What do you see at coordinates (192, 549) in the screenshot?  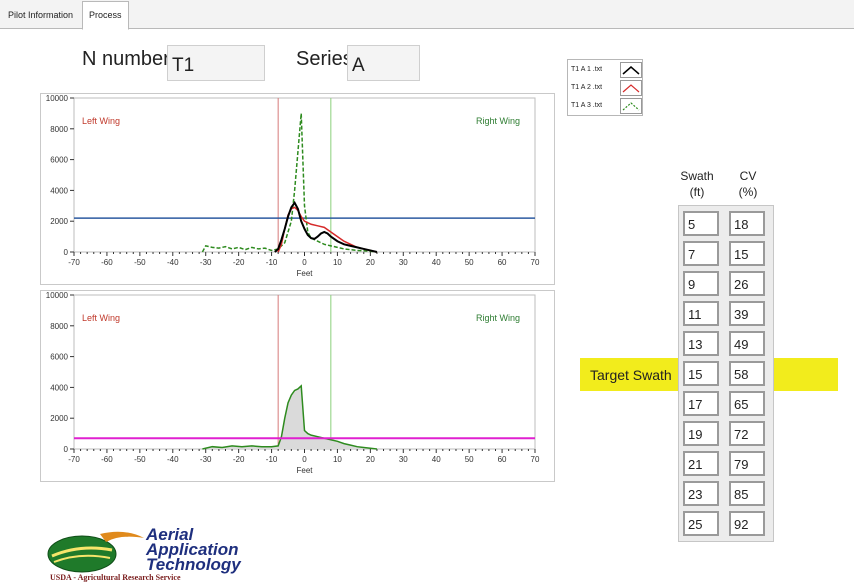 I see `logo-line-2: Application` at bounding box center [192, 549].